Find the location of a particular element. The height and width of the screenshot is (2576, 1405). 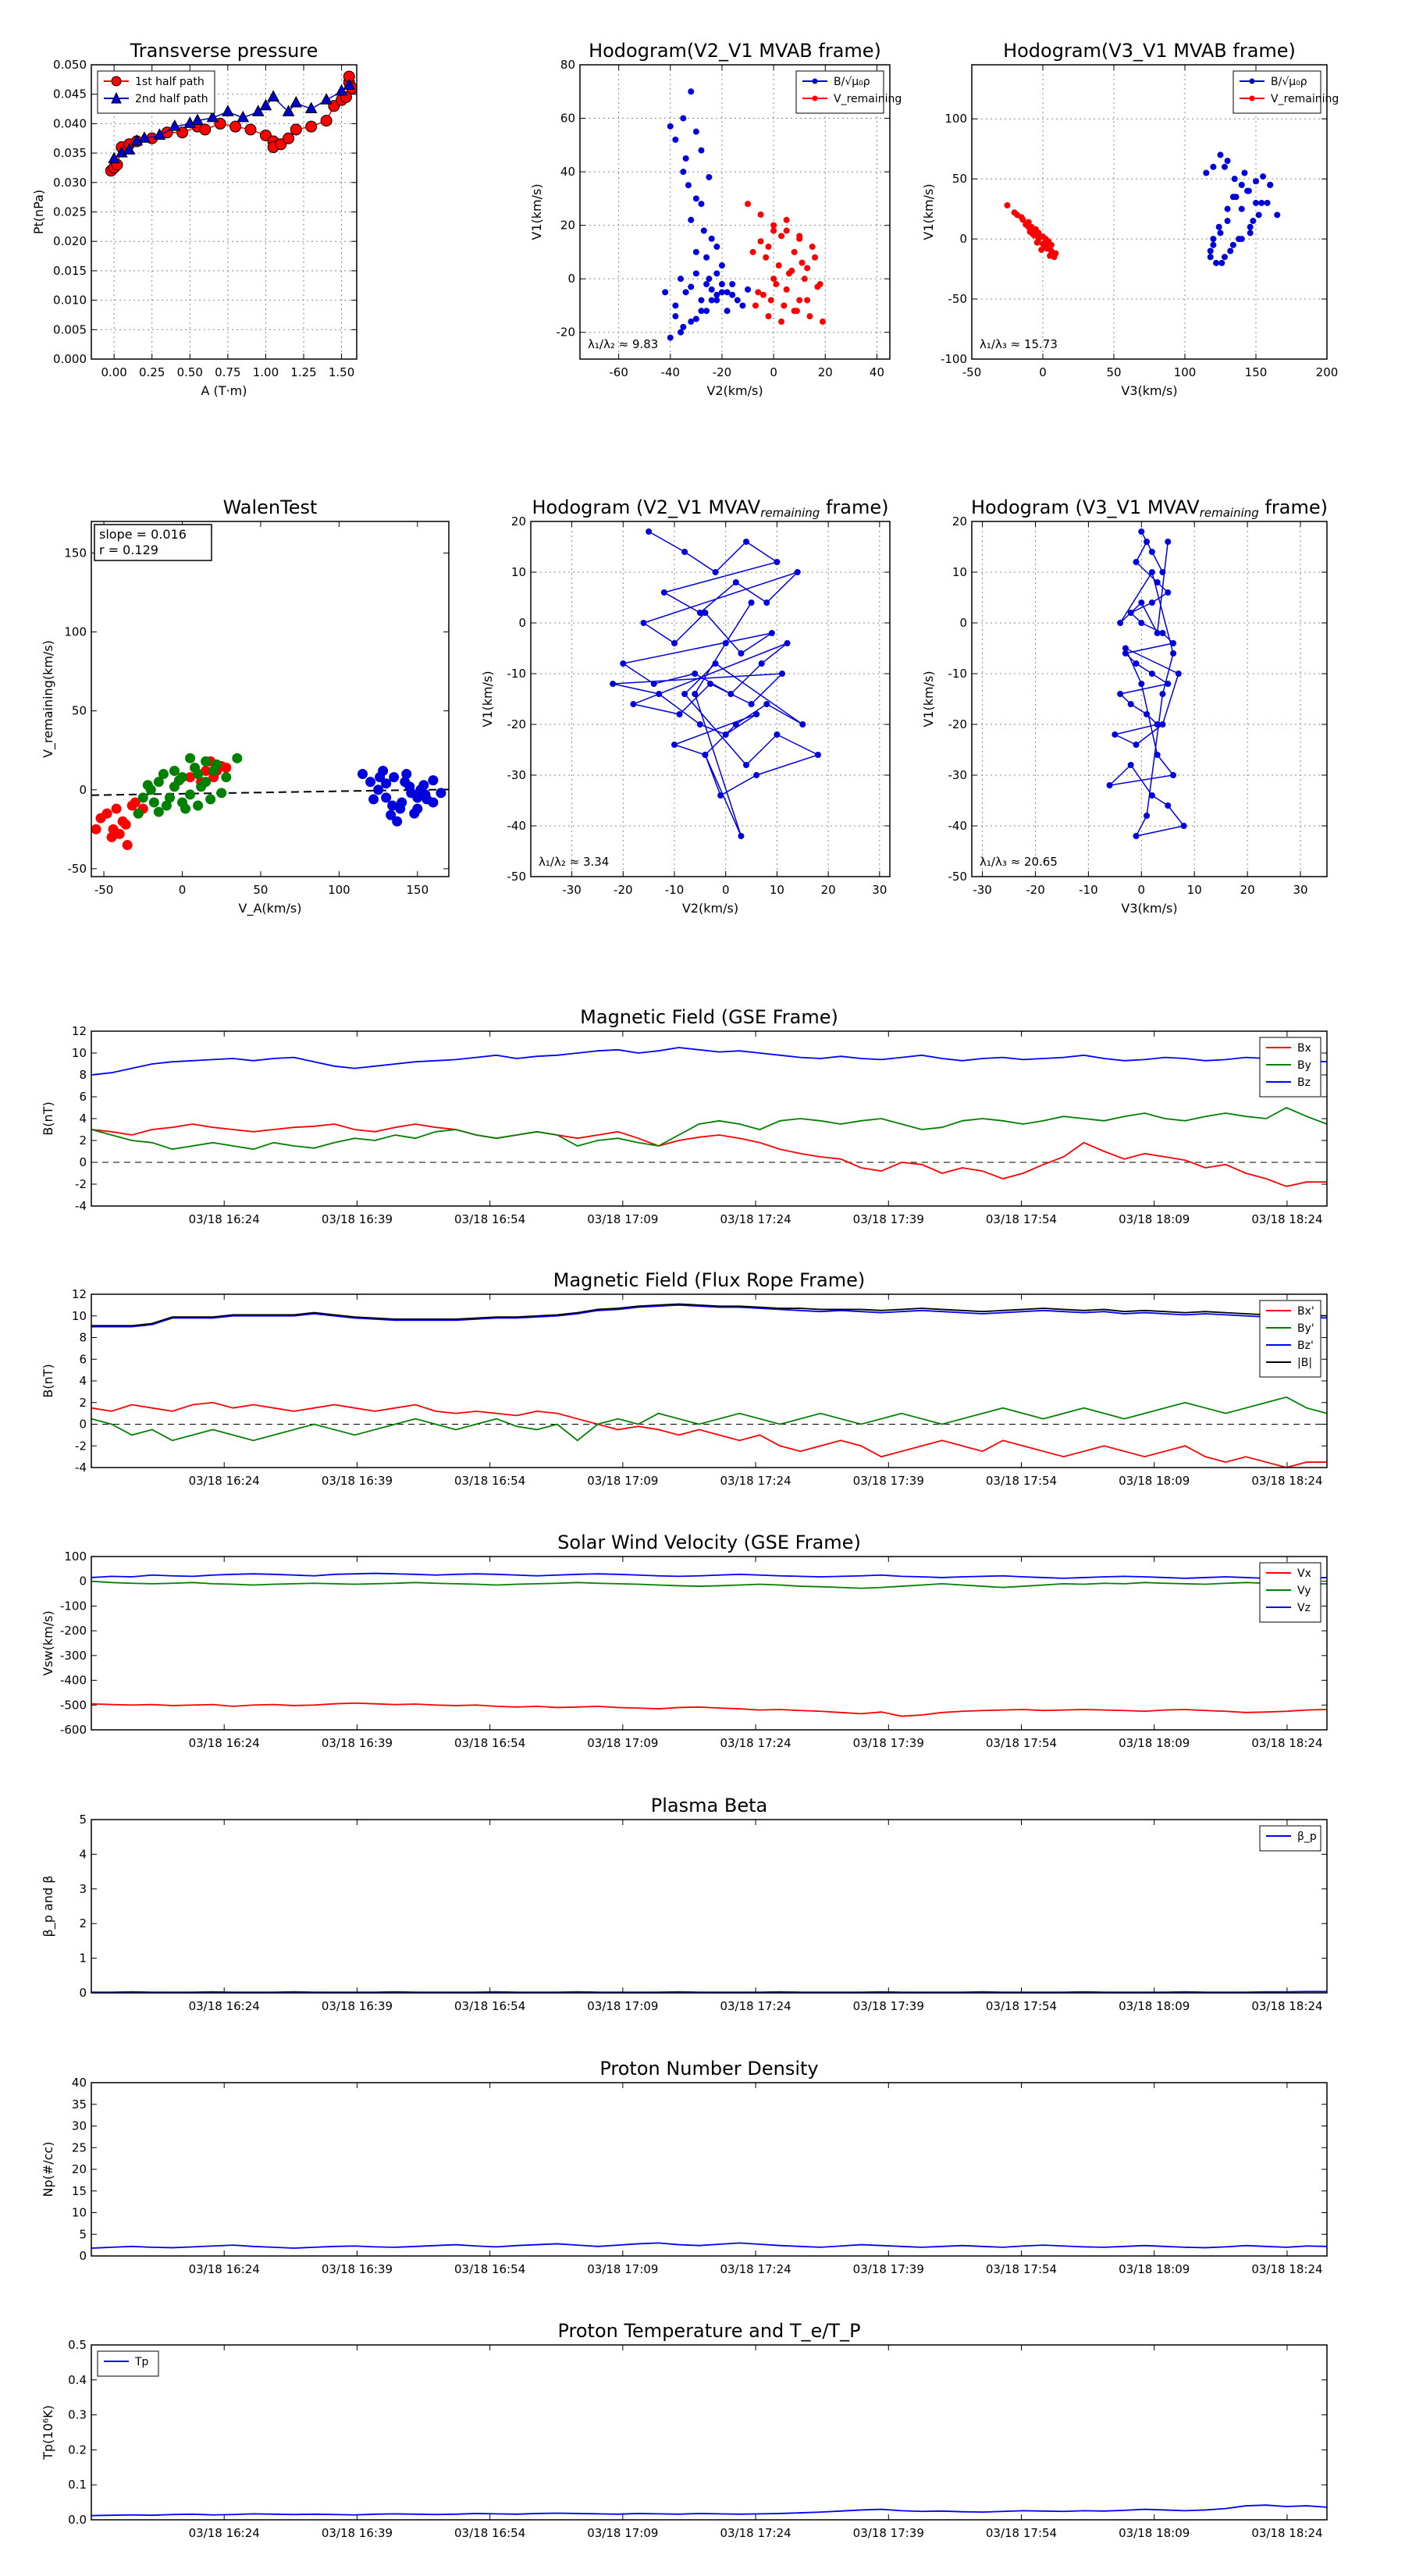

y-tick-label: 0.020 is located at coordinates (70, 241).